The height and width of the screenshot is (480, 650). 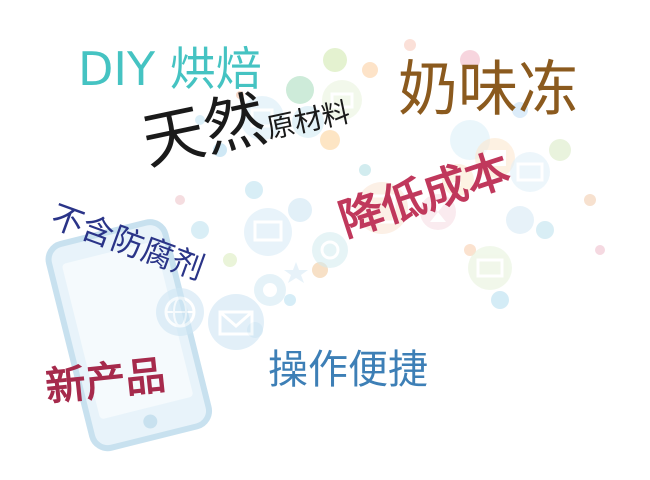 What do you see at coordinates (105, 381) in the screenshot?
I see `new-product-label: 新产品` at bounding box center [105, 381].